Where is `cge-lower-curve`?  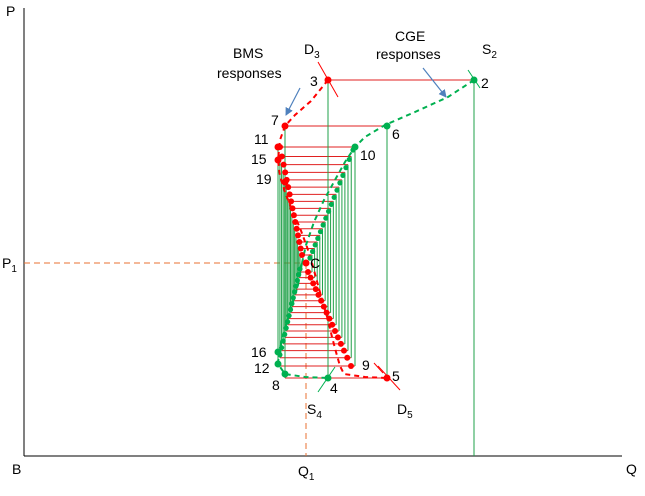 cge-lower-curve is located at coordinates (302, 320).